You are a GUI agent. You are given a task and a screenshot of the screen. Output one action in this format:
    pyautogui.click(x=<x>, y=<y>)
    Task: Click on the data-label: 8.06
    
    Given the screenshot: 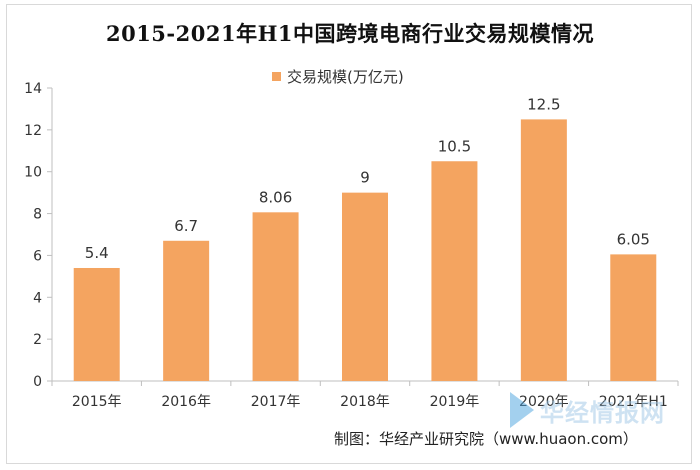 What is the action you would take?
    pyautogui.click(x=275, y=197)
    